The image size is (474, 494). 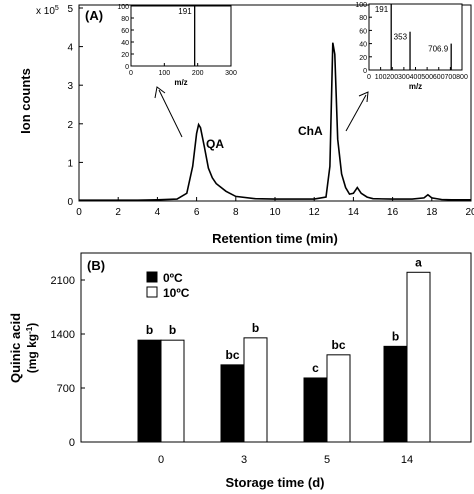 I want to click on legend-swatch-0c, so click(x=152, y=277).